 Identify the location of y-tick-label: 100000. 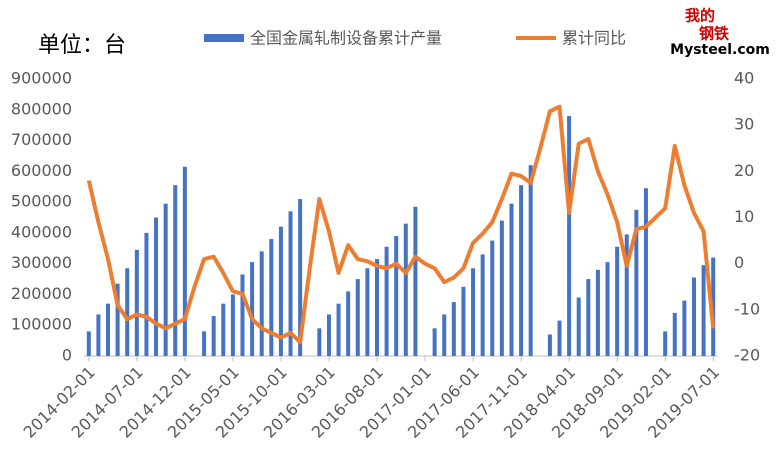
(41, 324).